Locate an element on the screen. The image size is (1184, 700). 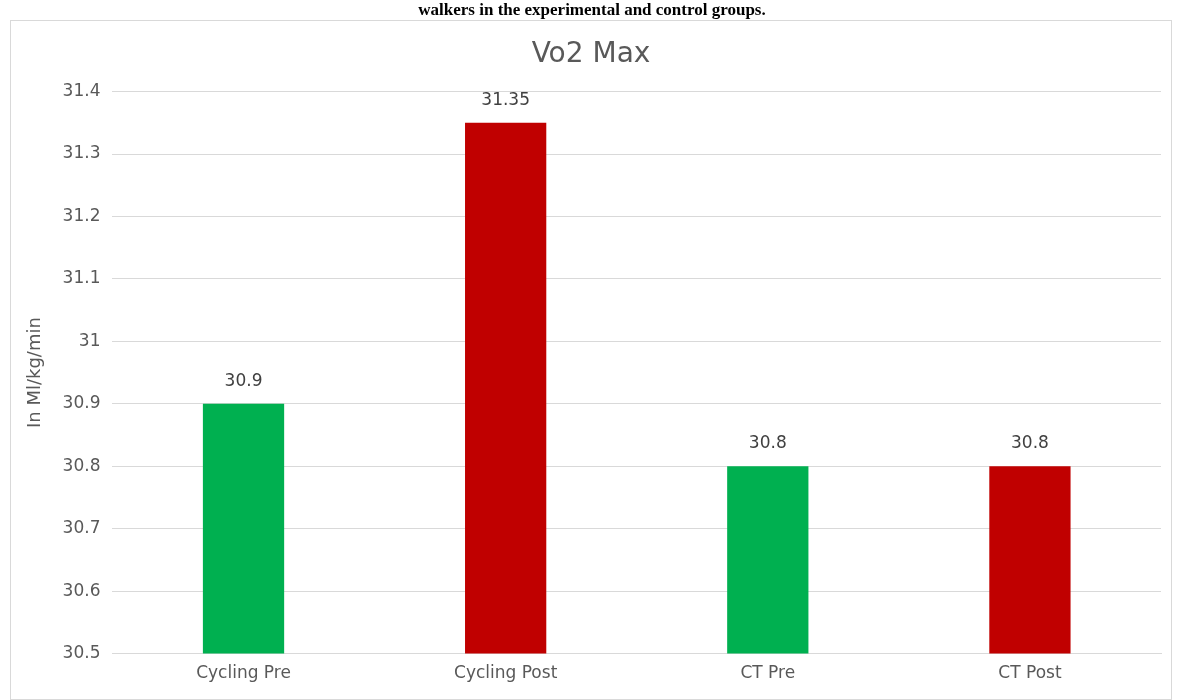
y-tick-label: 30.7 is located at coordinates (81, 527).